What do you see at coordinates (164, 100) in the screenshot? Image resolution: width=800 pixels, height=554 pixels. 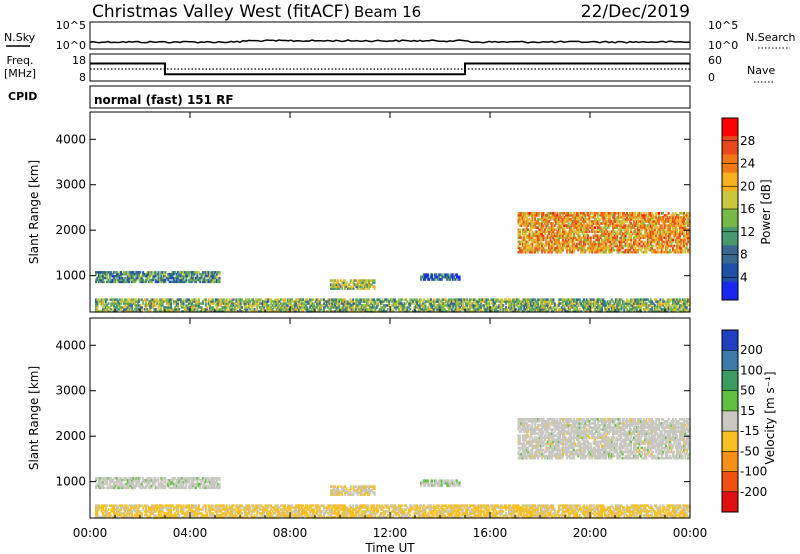 I see `cpid-value: normal (fast) 151 RF` at bounding box center [164, 100].